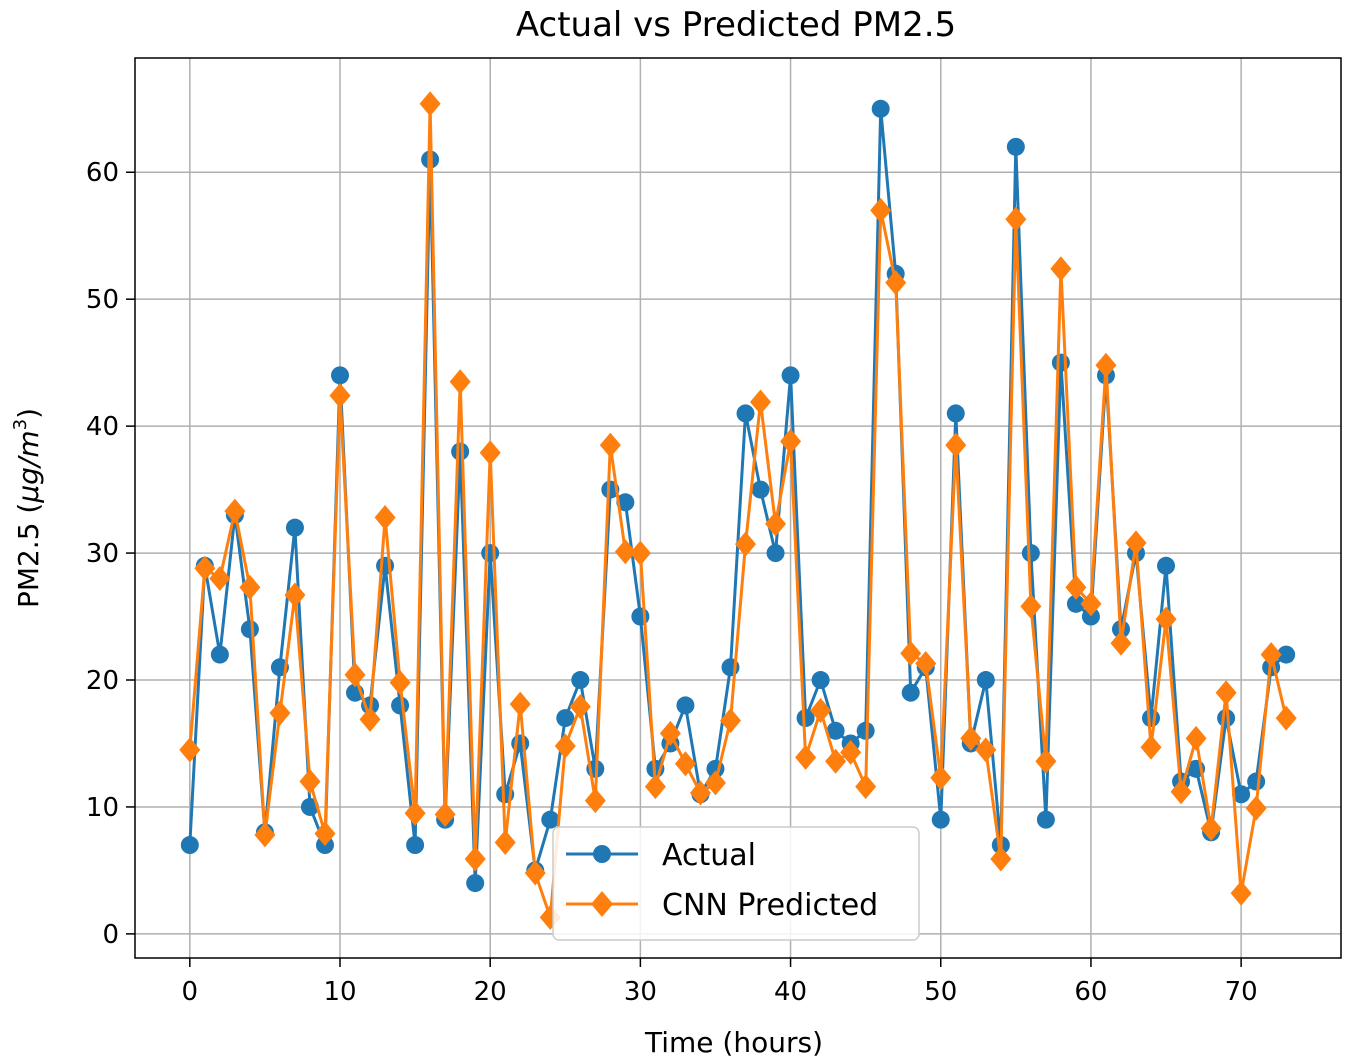  What do you see at coordinates (602, 904) in the screenshot?
I see `legend-marker-predicted` at bounding box center [602, 904].